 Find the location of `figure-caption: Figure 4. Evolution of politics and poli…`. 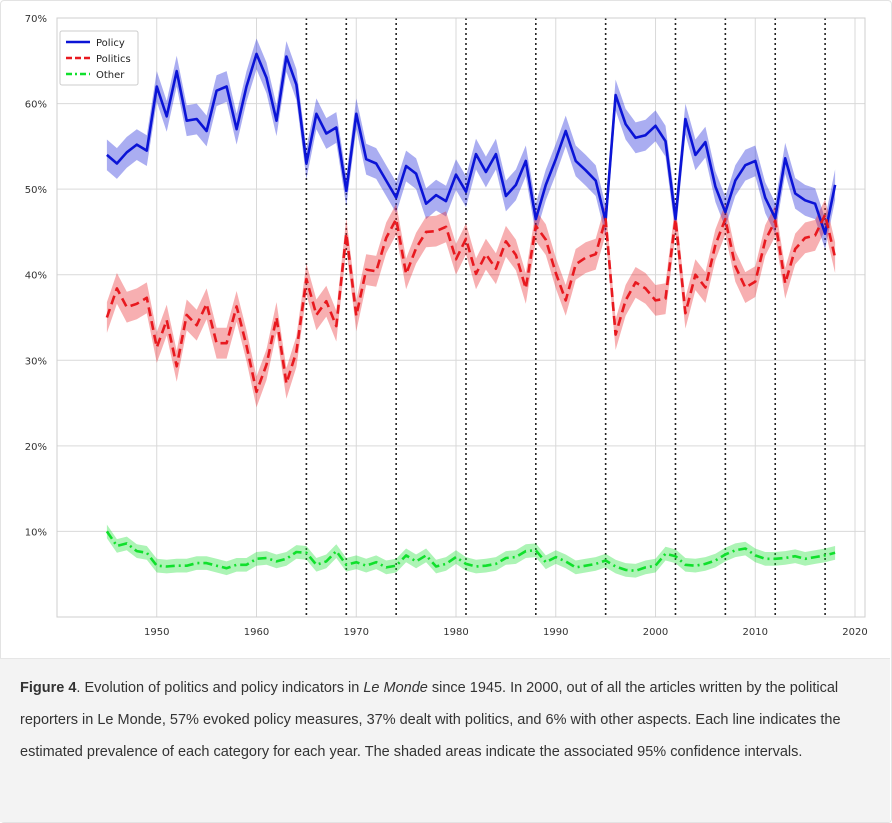

figure-caption: Figure 4. Evolution of politics and poli… is located at coordinates (446, 720).